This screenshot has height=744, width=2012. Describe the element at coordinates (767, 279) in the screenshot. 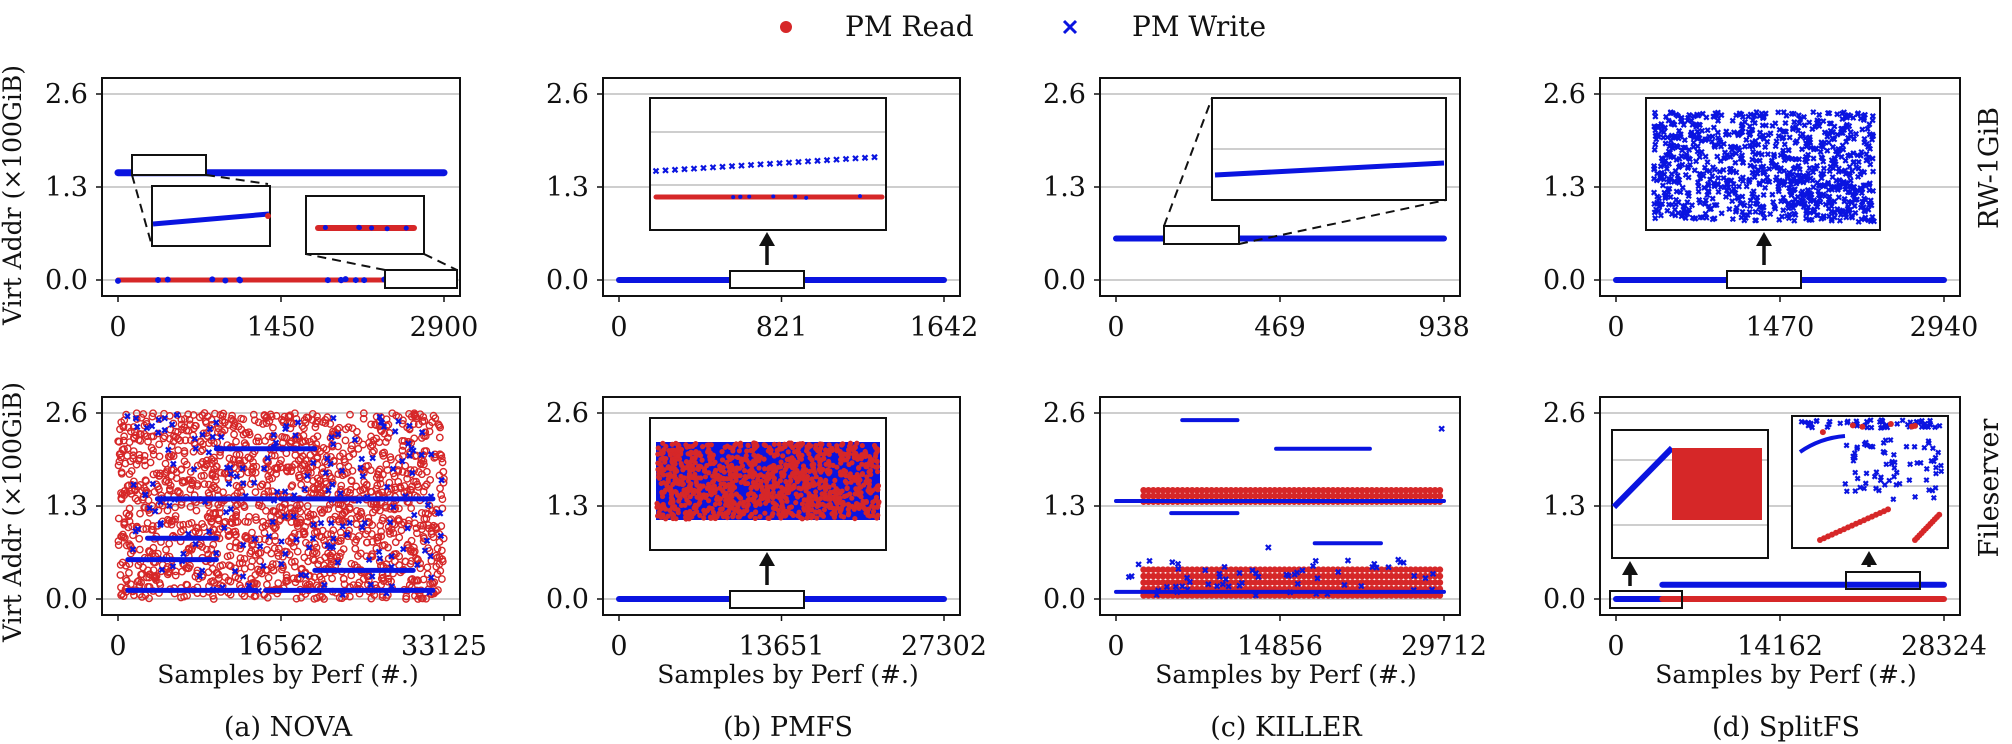

I see `zoom-source-box` at that location.